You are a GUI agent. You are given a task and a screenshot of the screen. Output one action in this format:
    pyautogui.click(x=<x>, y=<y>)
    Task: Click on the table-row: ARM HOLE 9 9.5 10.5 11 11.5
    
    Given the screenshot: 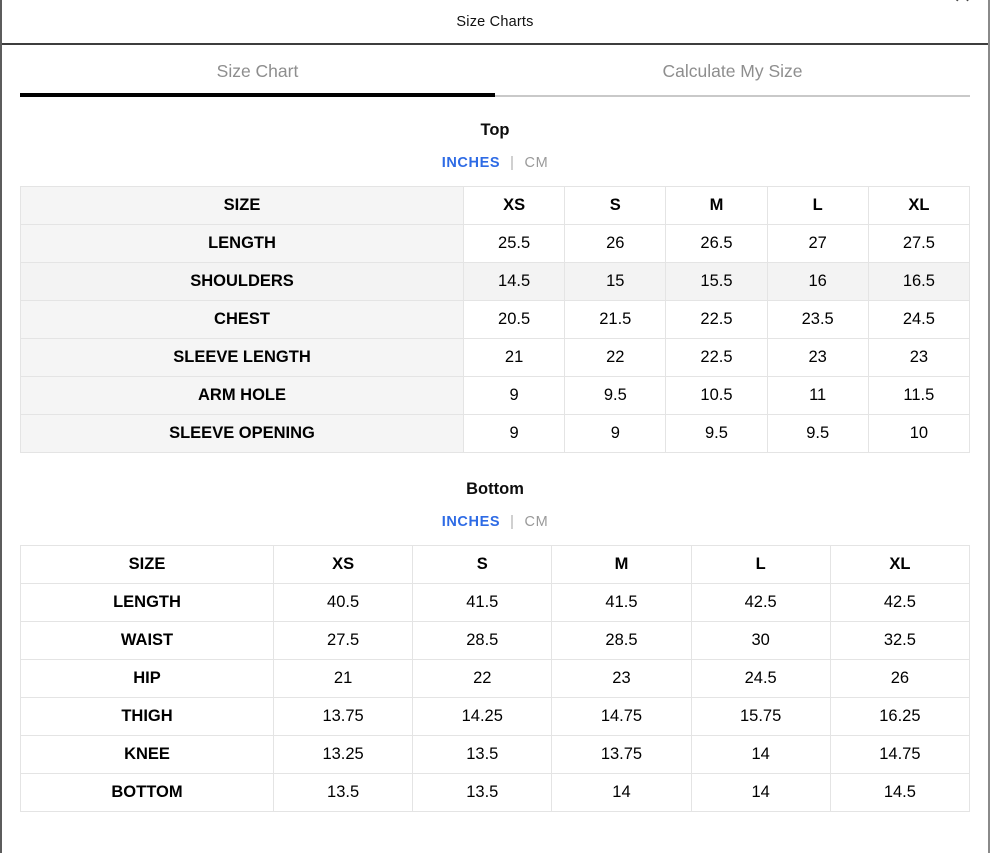 What is the action you would take?
    pyautogui.click(x=495, y=395)
    